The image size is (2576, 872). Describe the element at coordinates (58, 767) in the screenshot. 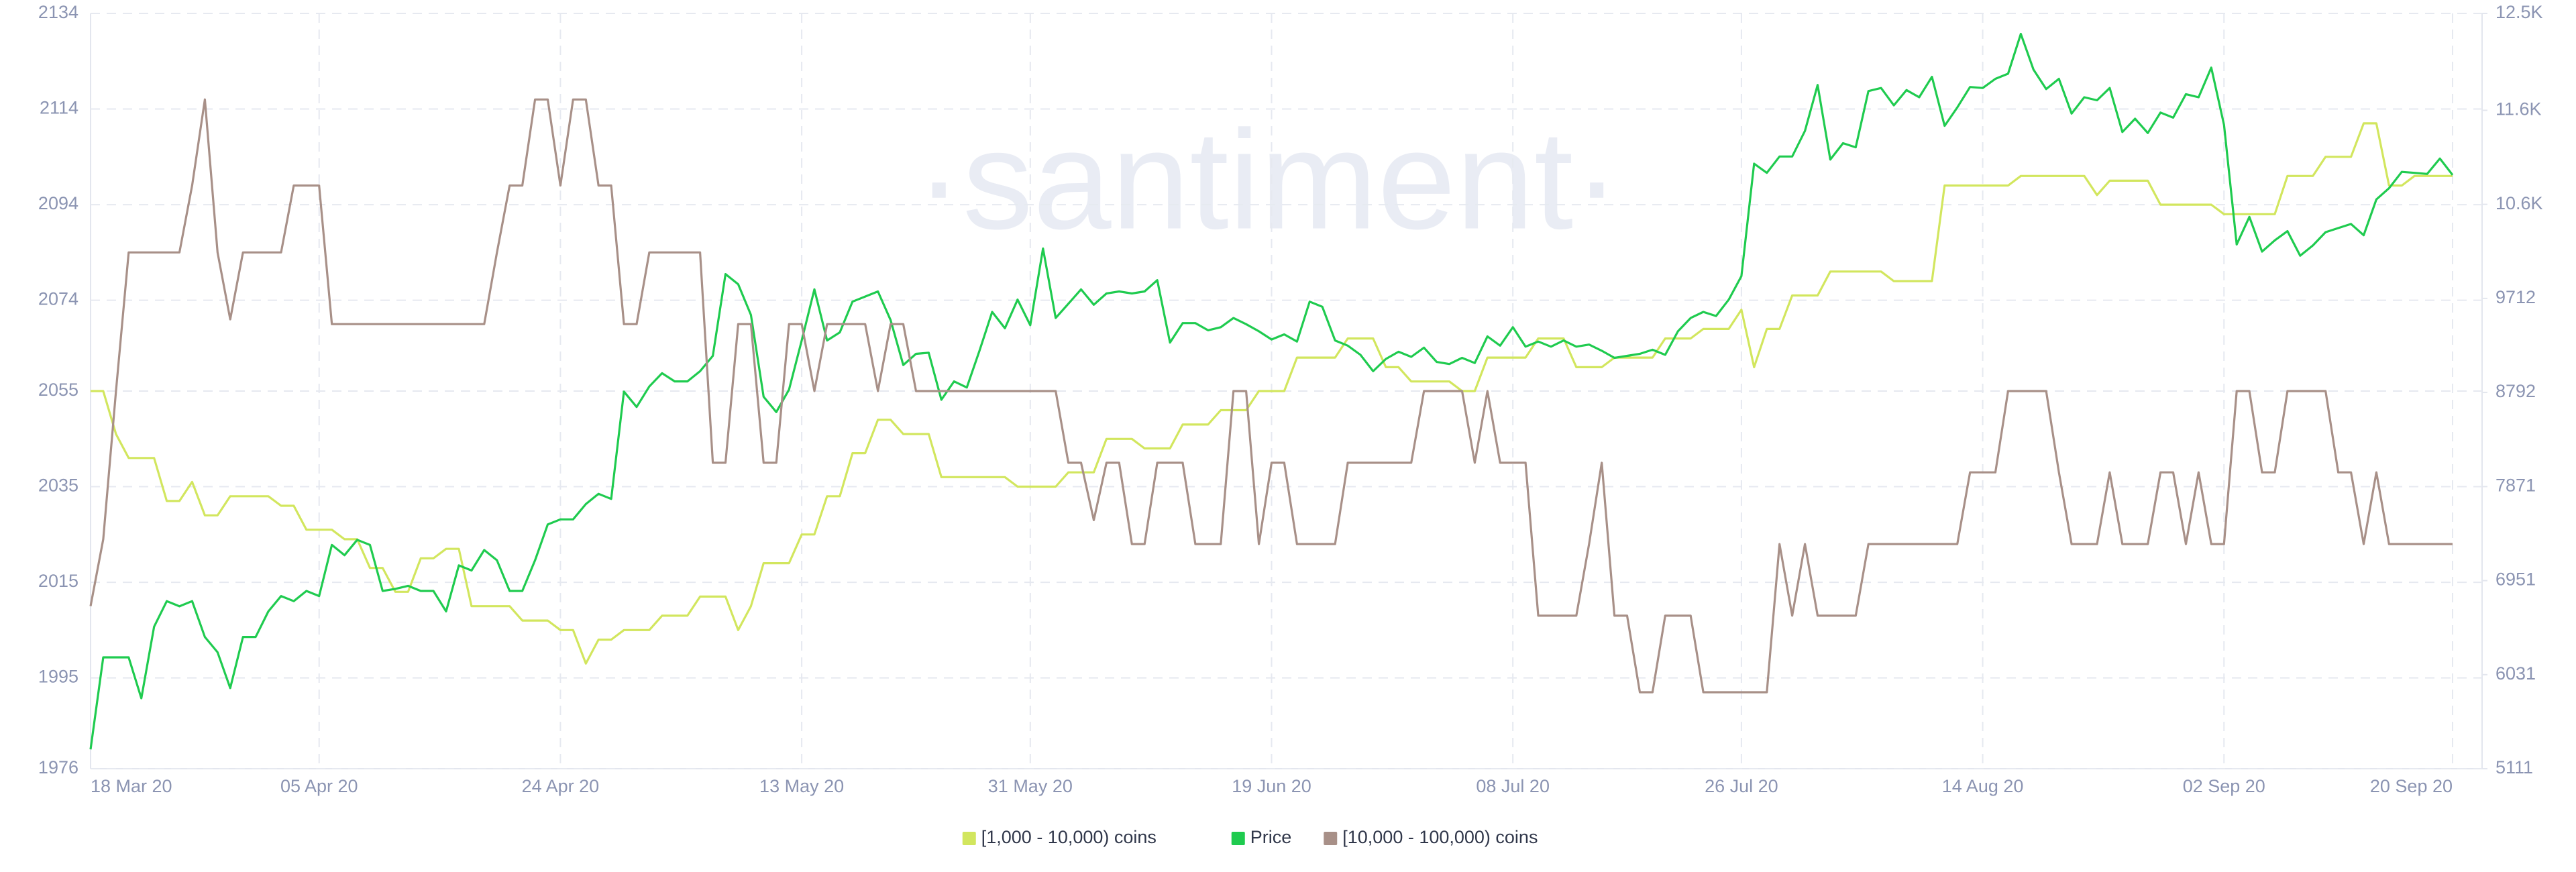

I see `y-tick-label: 1976` at that location.